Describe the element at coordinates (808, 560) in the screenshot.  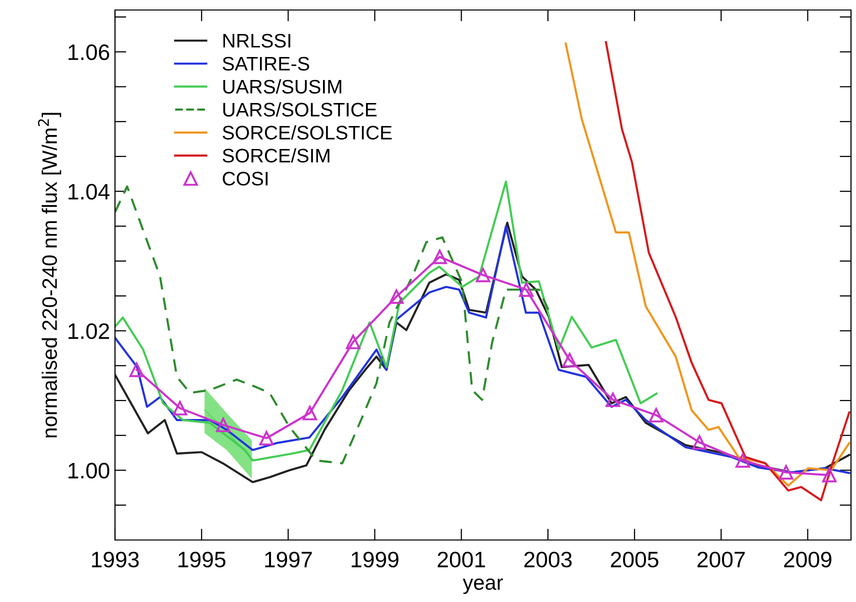
I see `x-tick-label: 2009` at that location.